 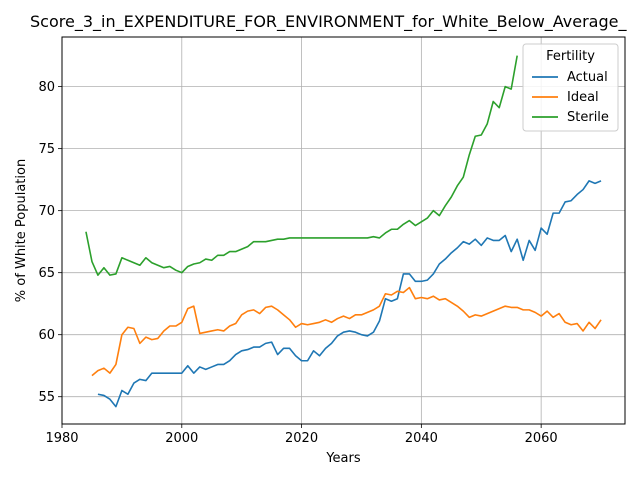 What do you see at coordinates (541, 438) in the screenshot?
I see `x-tick-label: 2060` at bounding box center [541, 438].